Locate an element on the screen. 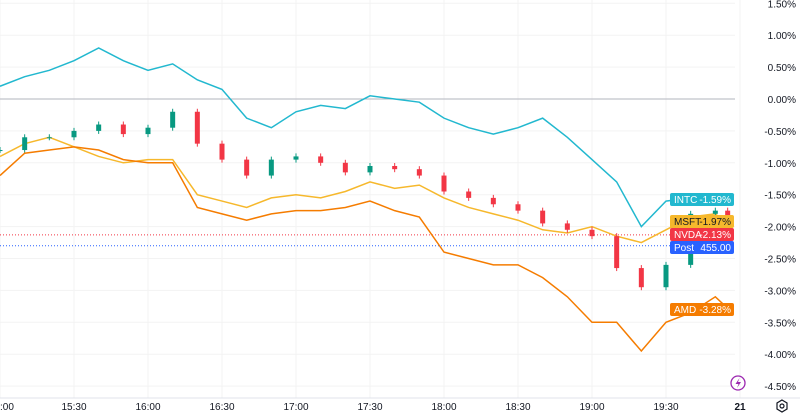 The height and width of the screenshot is (416, 800). settings-icon is located at coordinates (782, 406).